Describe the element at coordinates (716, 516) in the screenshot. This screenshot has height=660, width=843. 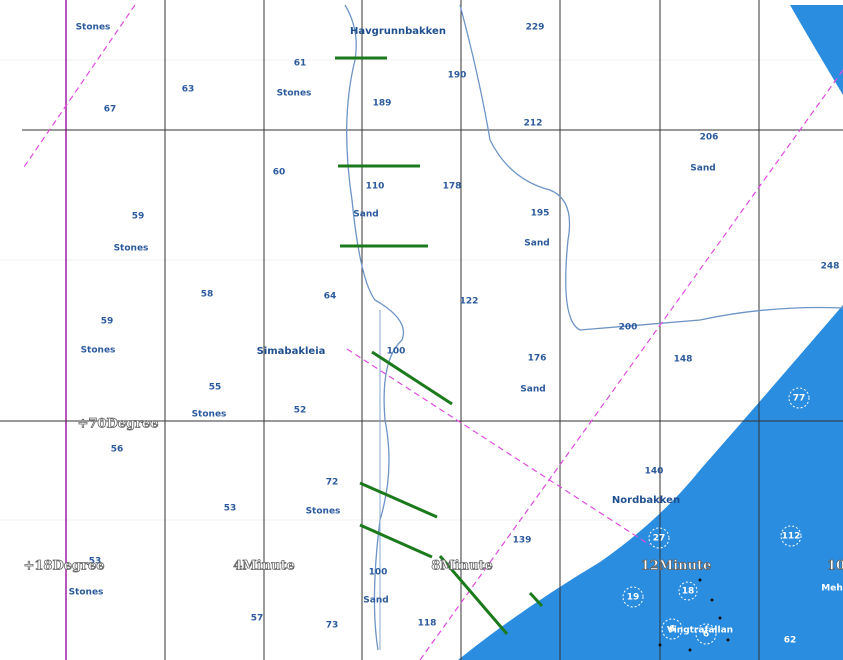
I see `dotted-rocks` at that location.